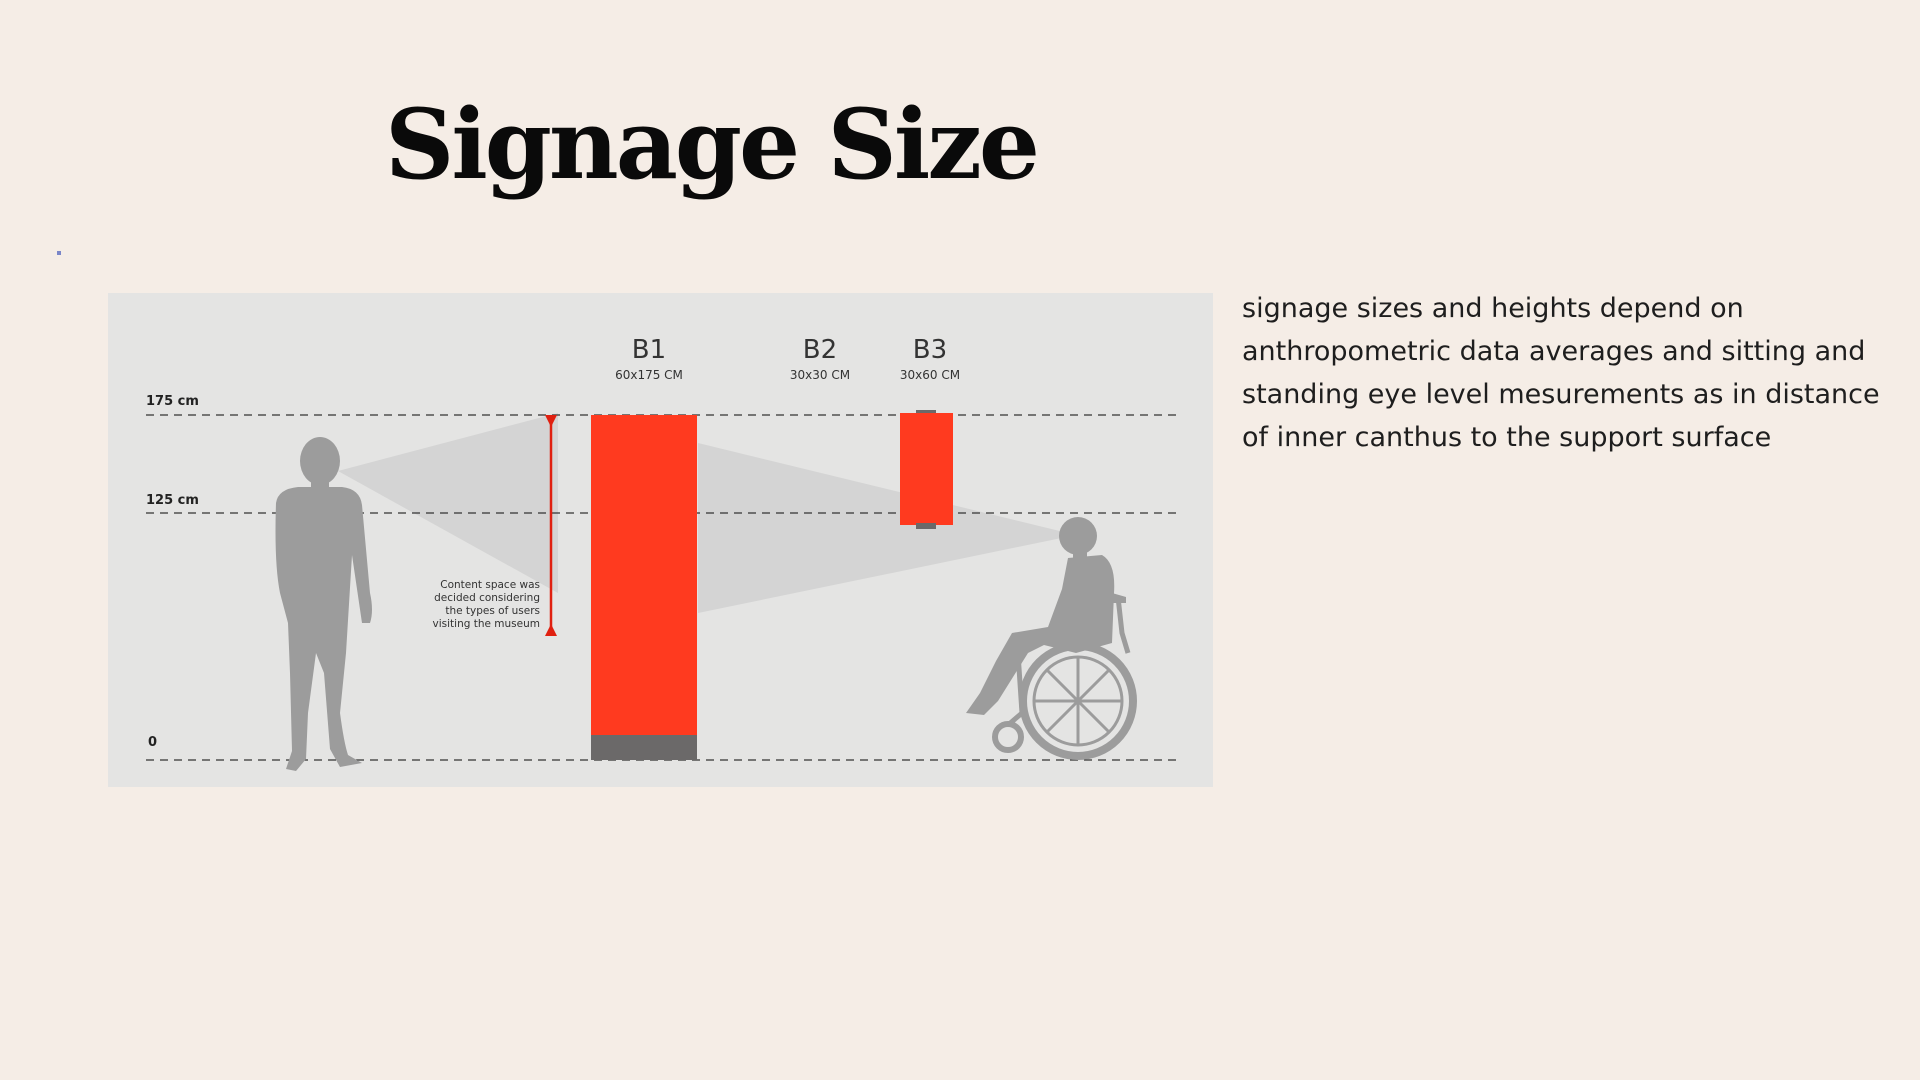 Image resolution: width=1920 pixels, height=1080 pixels. Describe the element at coordinates (323, 604) in the screenshot. I see `standing-person-icon` at that location.